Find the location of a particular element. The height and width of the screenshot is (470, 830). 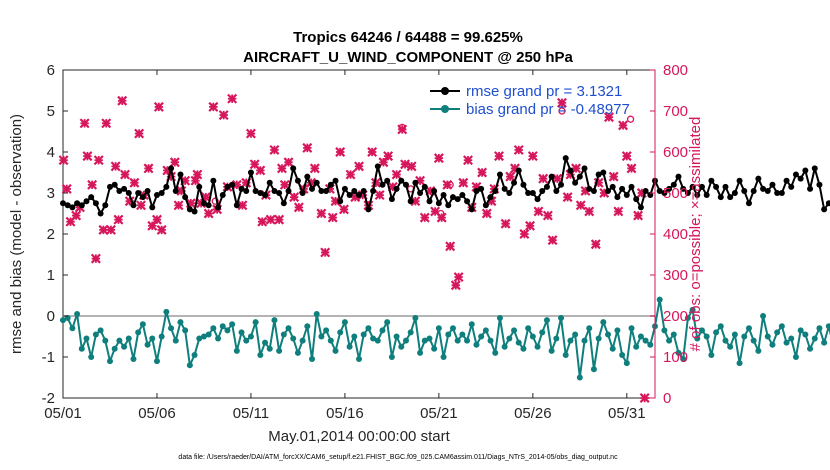

chart-title: Tropics 64246 / 64488 = 99.625% is located at coordinates (408, 37).